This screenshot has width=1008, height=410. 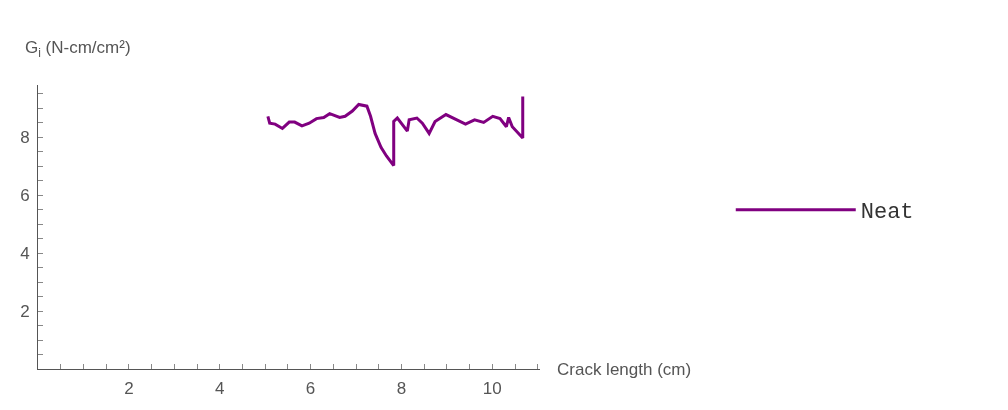 What do you see at coordinates (624, 369) in the screenshot?
I see `x-axis-title: Crack length (cm)` at bounding box center [624, 369].